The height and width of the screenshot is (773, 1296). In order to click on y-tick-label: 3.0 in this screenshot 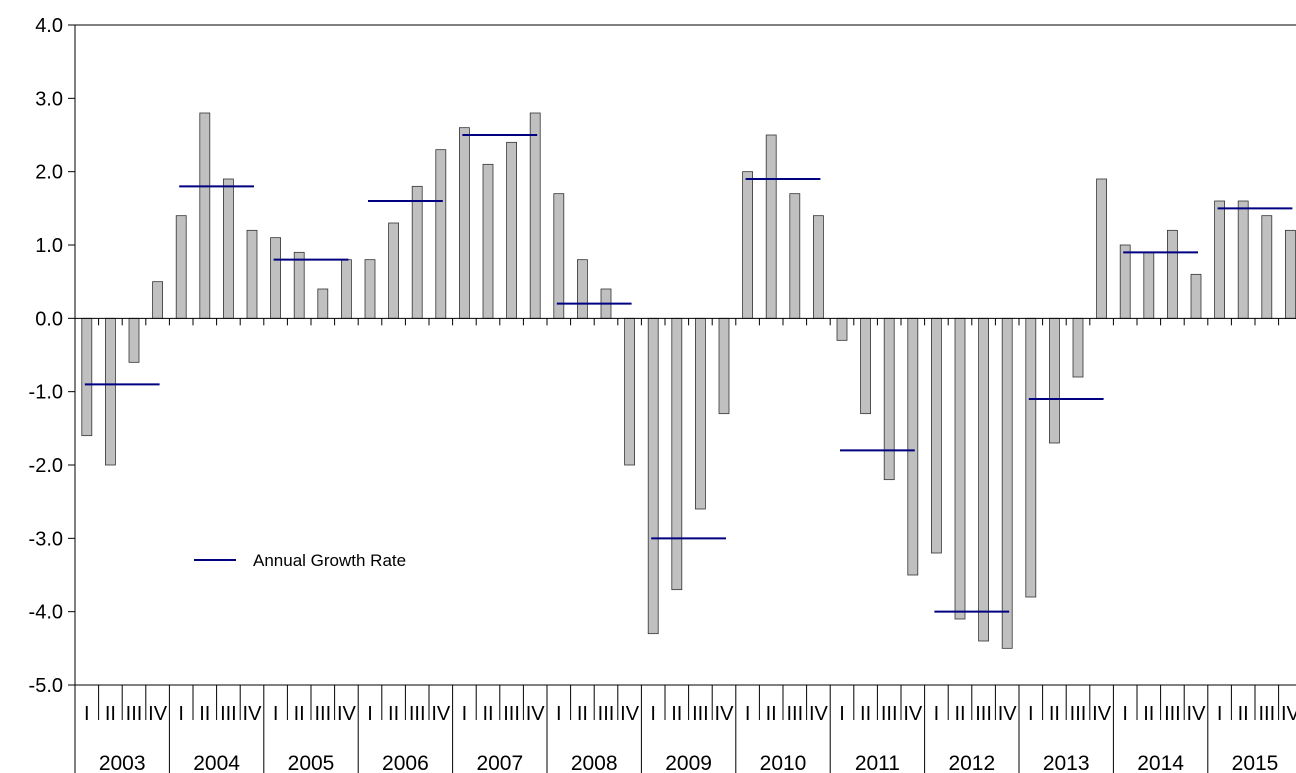, I will do `click(49, 99)`.